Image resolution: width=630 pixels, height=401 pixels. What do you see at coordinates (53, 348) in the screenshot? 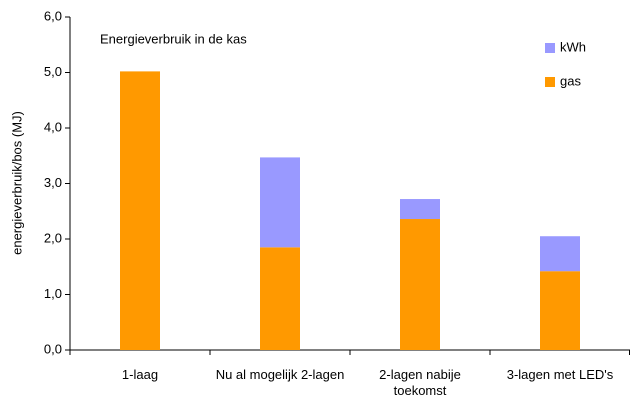
I see `y-tick-label: 0,0` at bounding box center [53, 348].